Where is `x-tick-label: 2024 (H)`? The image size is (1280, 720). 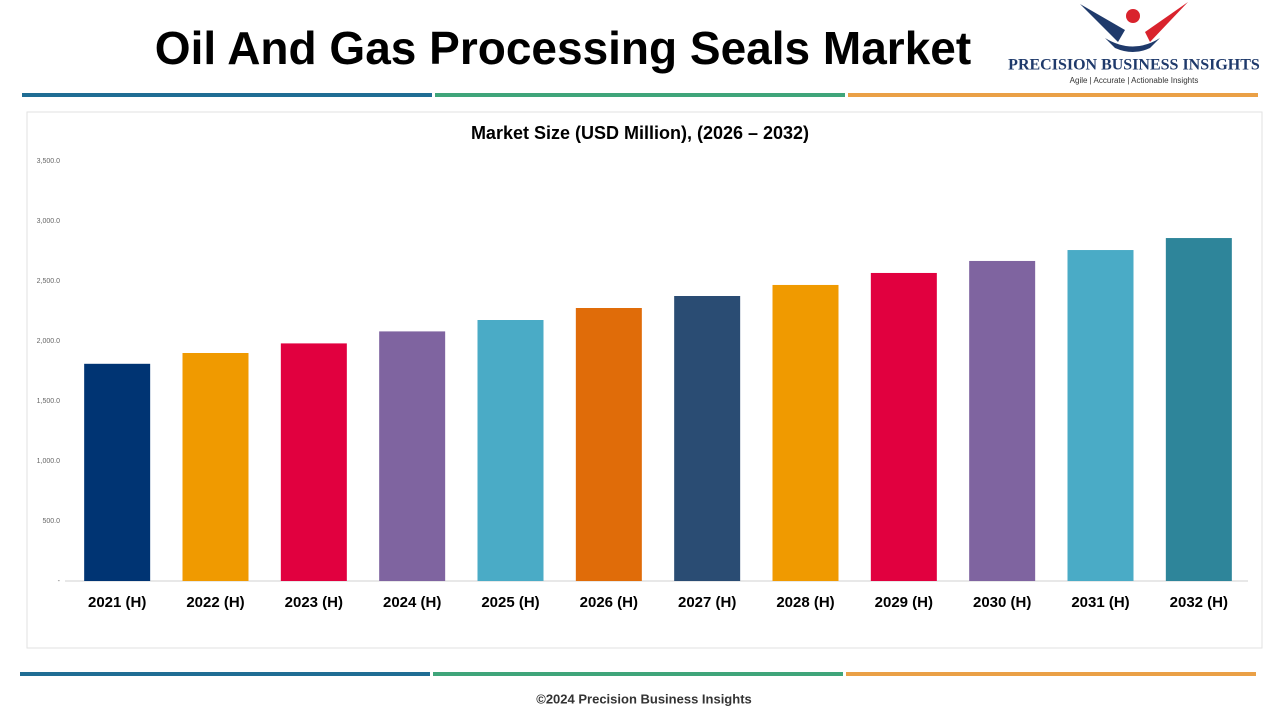 x-tick-label: 2024 (H) is located at coordinates (412, 602).